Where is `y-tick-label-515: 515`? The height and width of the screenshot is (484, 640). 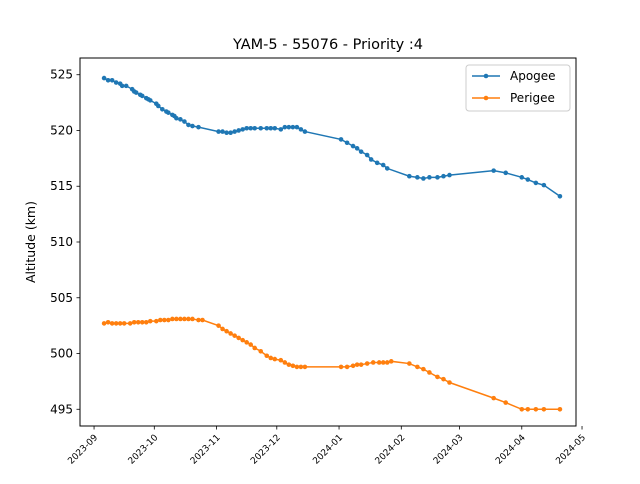 y-tick-label-515: 515 is located at coordinates (61, 186).